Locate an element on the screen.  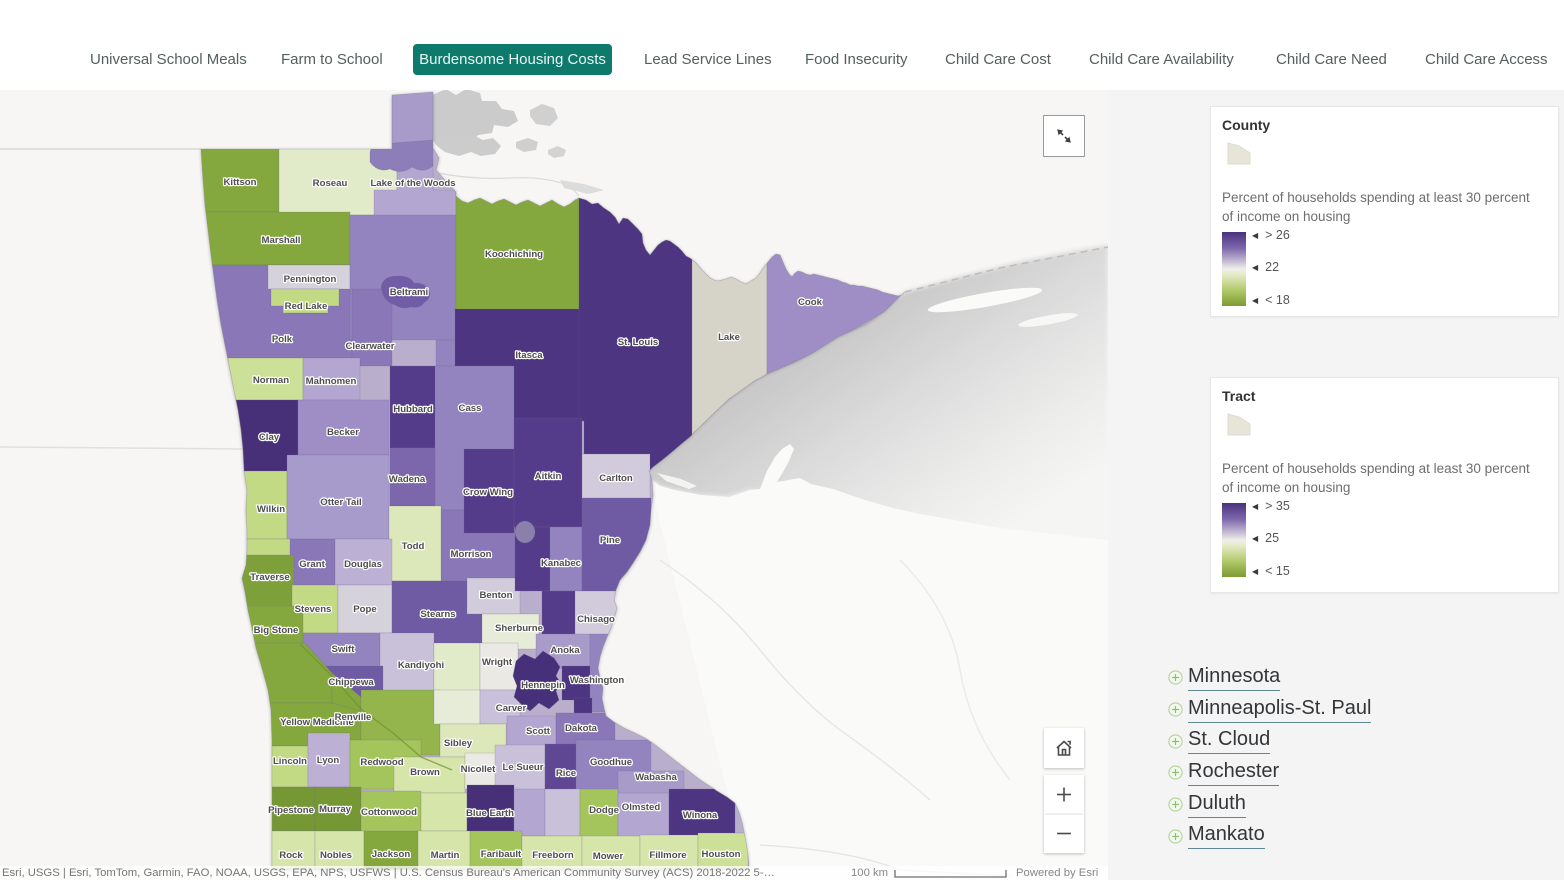
svg-text: Anoka is located at coordinates (565, 650).